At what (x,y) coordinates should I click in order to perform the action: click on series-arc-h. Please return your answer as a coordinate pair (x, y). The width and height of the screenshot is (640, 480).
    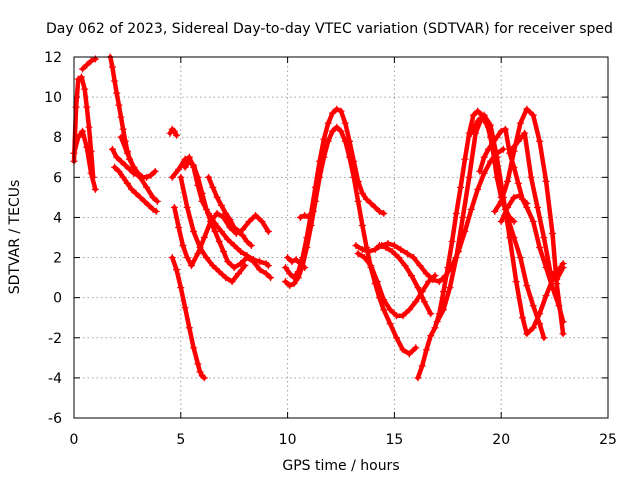
    Looking at the image, I should click on (173, 132).